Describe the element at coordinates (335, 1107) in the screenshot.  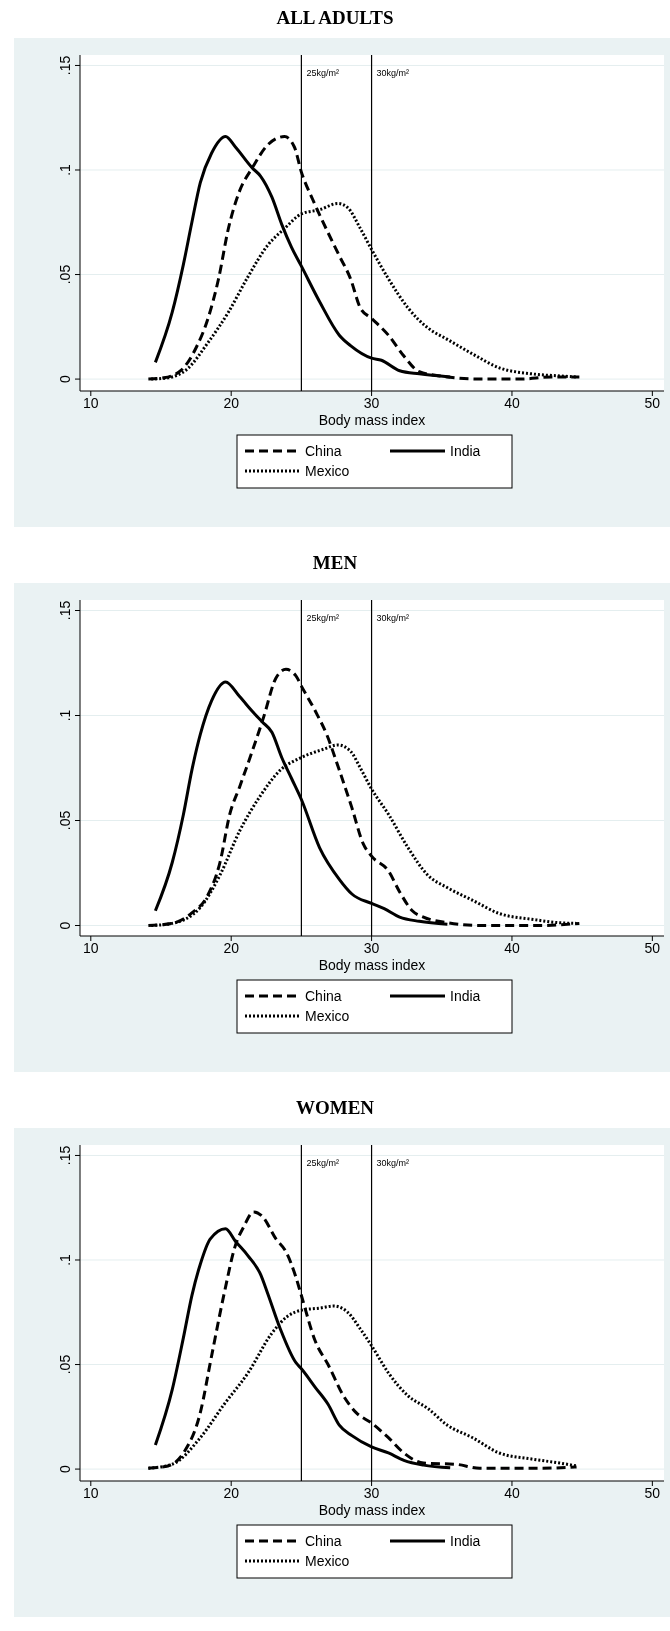
I see `chart-title: WOMEN` at that location.